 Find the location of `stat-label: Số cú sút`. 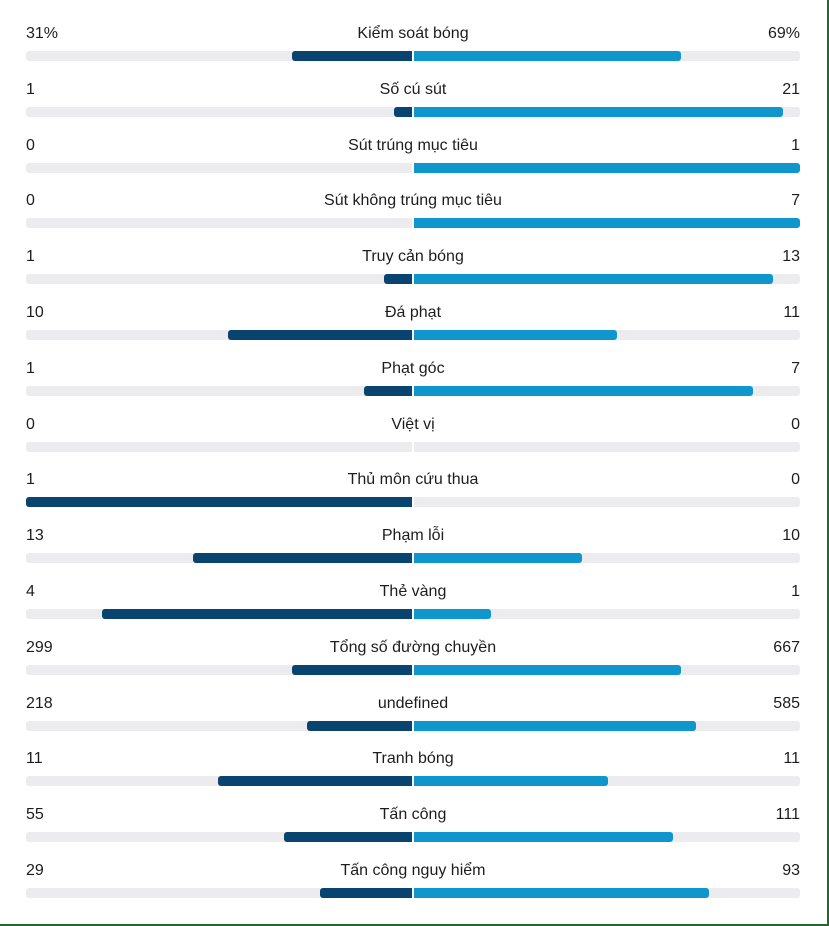

stat-label: Số cú sút is located at coordinates (413, 89).